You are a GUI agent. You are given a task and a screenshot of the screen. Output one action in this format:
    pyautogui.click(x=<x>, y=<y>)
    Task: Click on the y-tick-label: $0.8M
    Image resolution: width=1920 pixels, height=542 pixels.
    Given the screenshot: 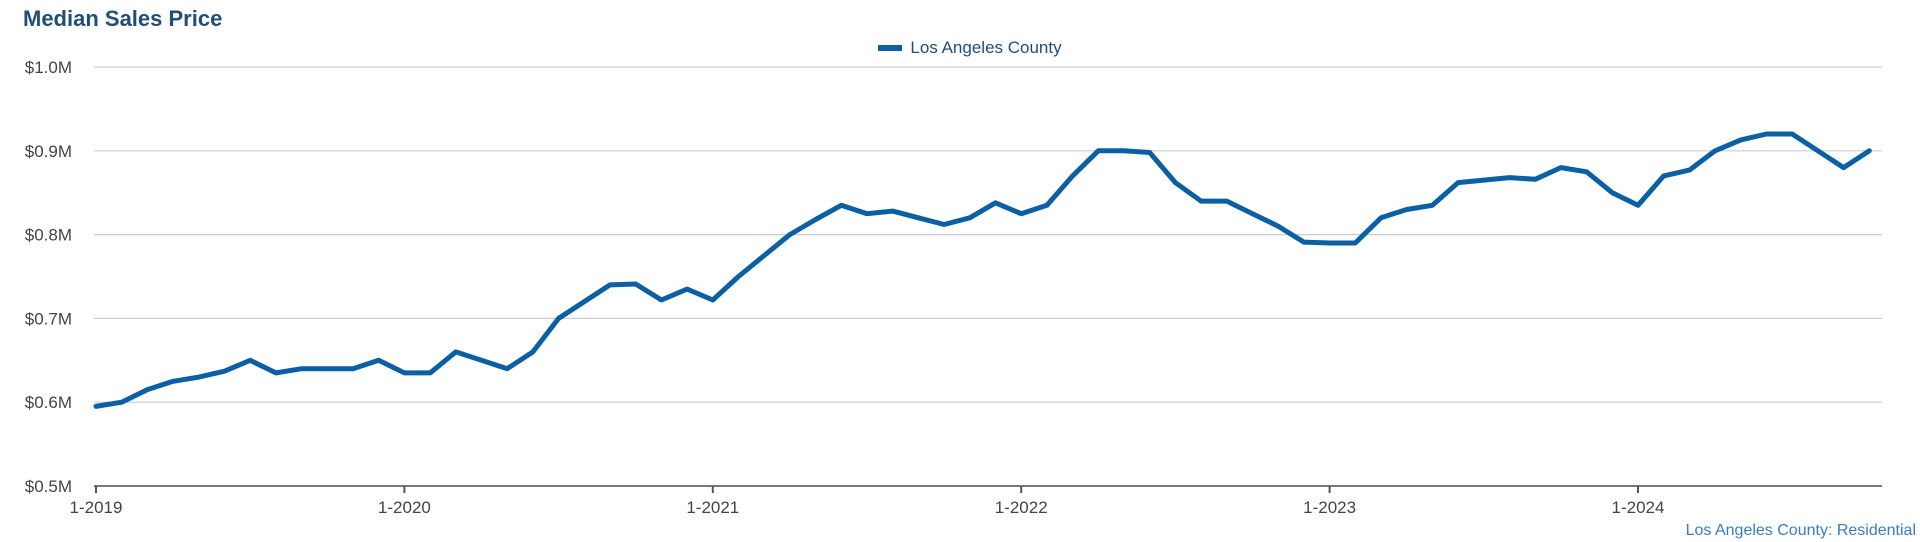 What is the action you would take?
    pyautogui.click(x=48, y=235)
    